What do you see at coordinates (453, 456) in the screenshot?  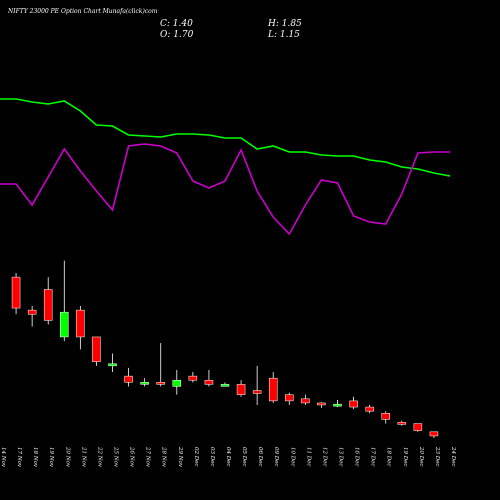 I see `x-tick-label: 24 Dec` at bounding box center [453, 456].